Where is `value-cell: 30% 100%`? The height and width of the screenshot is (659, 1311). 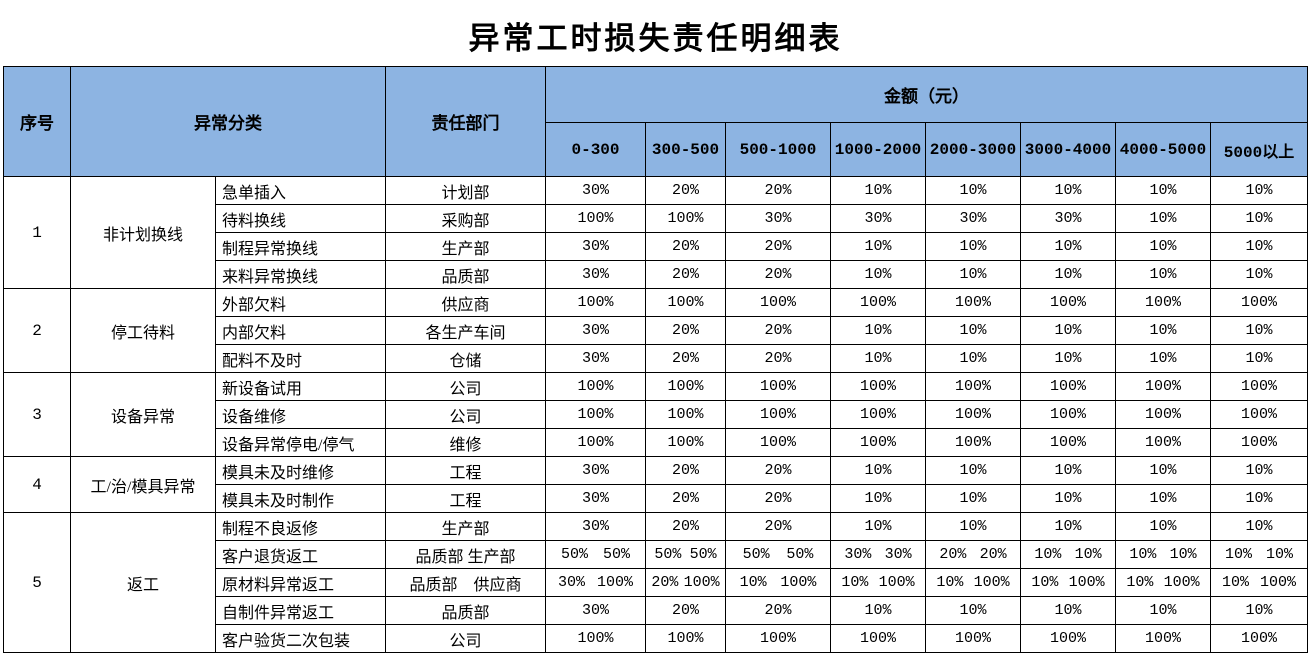 value-cell: 30% 100% is located at coordinates (595, 582).